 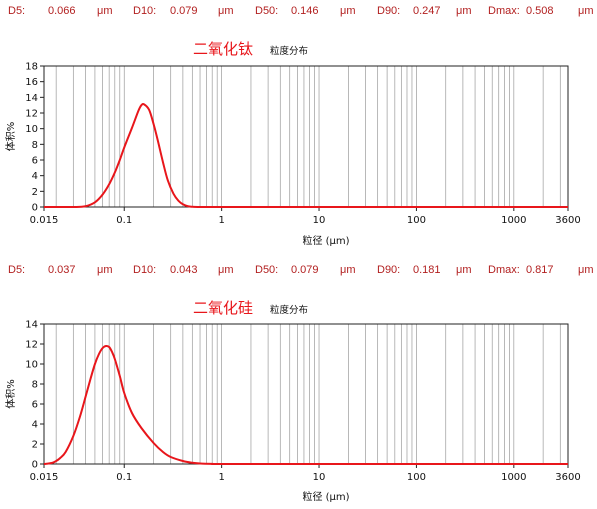 I want to click on stat-d5-value: 0.066, so click(x=62, y=11).